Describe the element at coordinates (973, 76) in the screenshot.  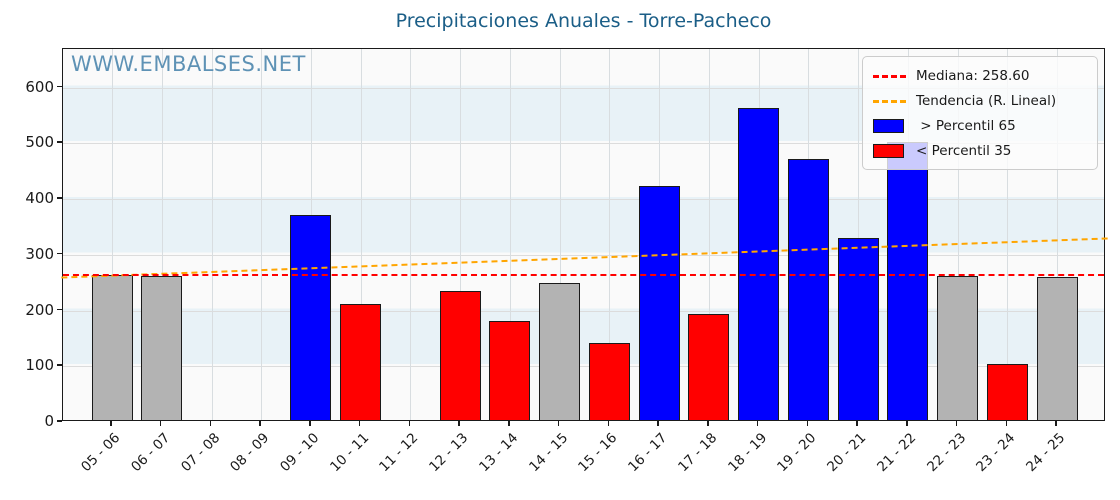
I see `legend-label: Mediana: 258.60` at that location.